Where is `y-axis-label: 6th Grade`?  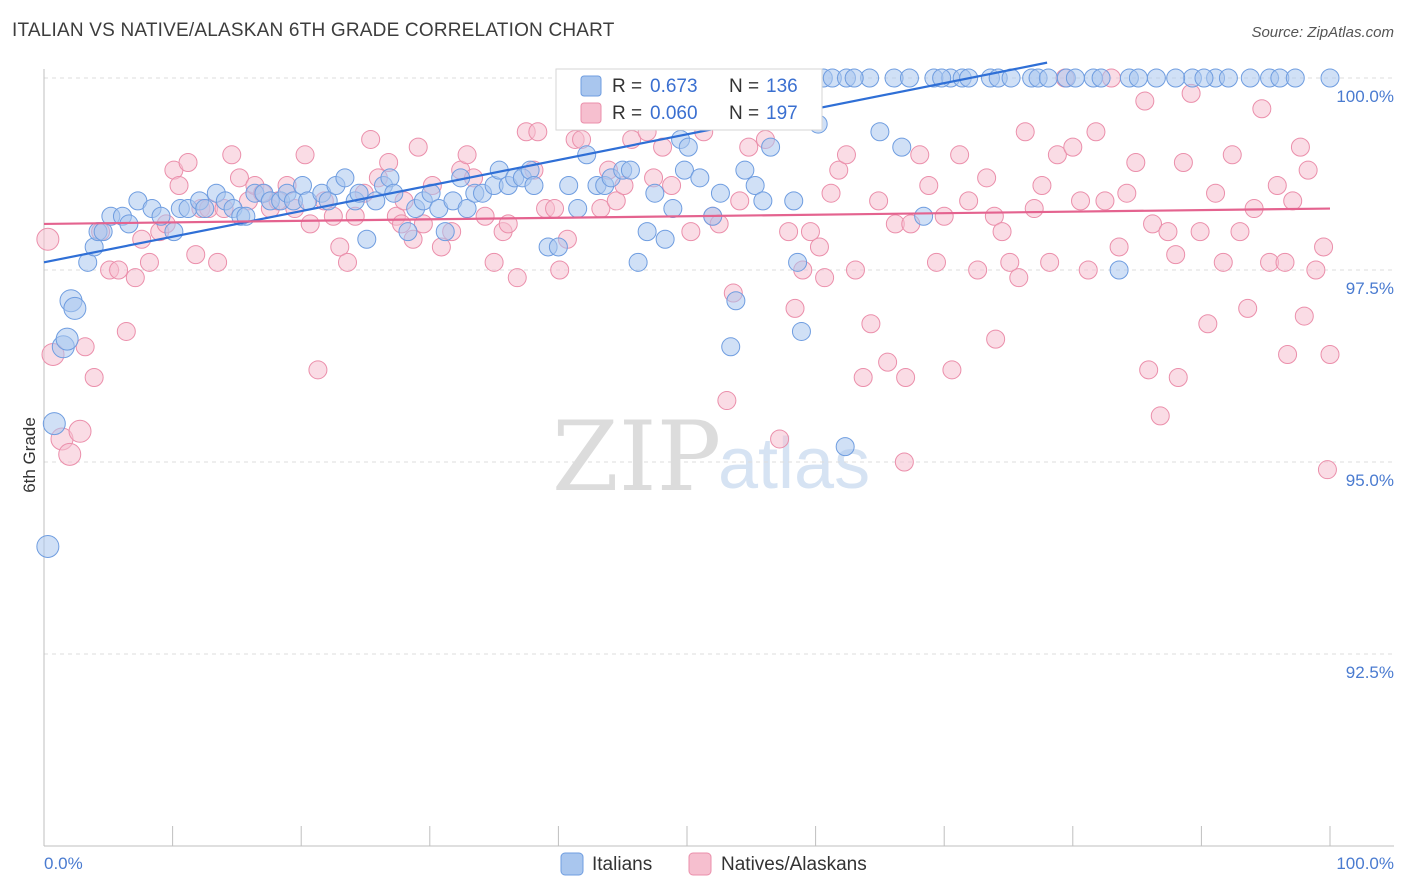 y-axis-label: 6th Grade is located at coordinates (29, 455).